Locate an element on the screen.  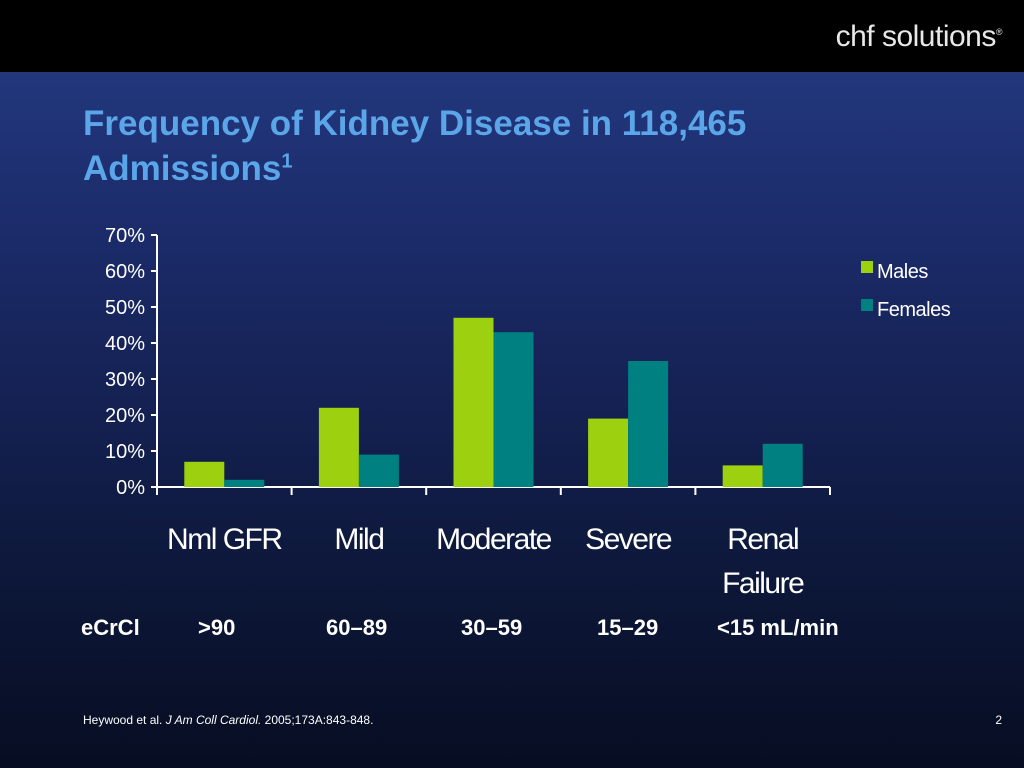
y-tick-label: 70% is located at coordinates (125, 236).